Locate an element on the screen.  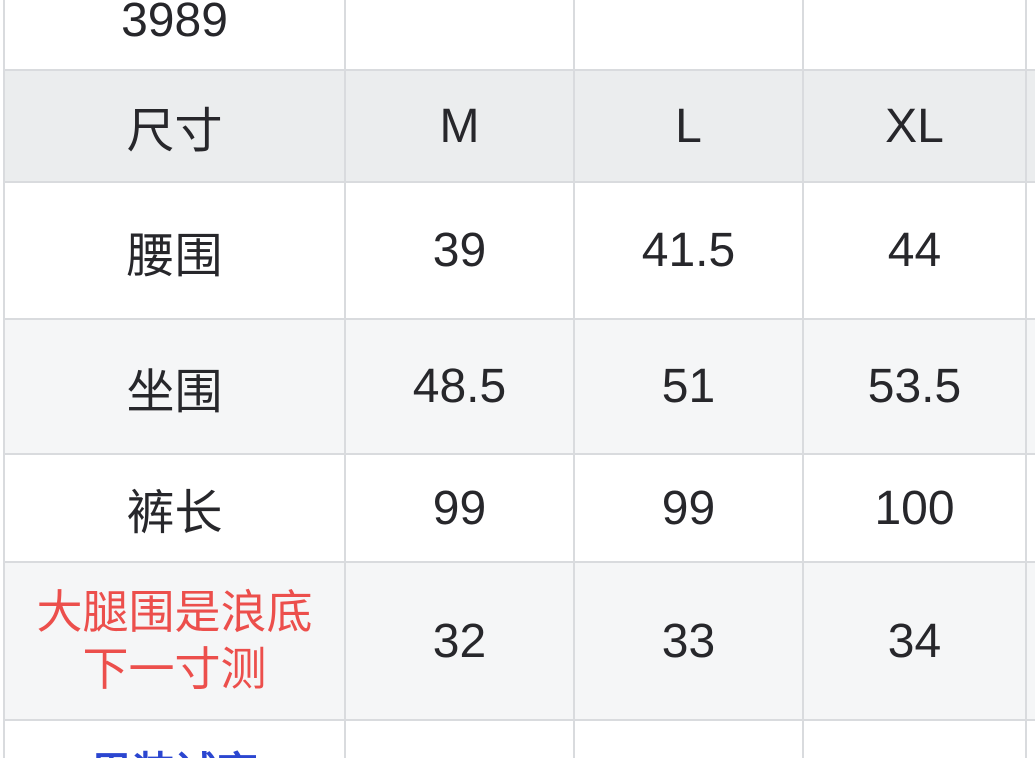
seat-value-m: 48.5 is located at coordinates (459, 386).